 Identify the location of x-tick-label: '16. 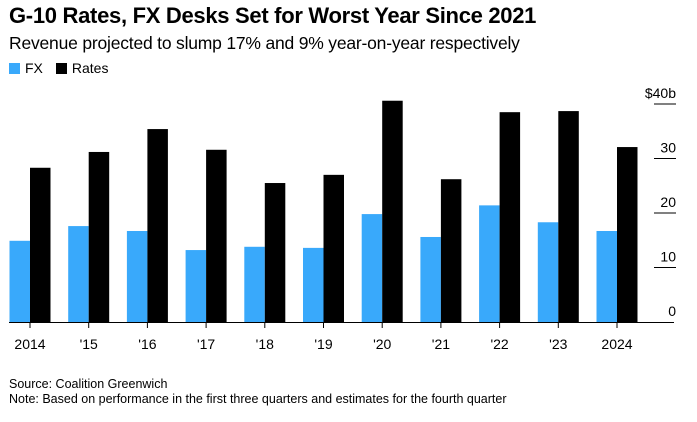
(147, 344).